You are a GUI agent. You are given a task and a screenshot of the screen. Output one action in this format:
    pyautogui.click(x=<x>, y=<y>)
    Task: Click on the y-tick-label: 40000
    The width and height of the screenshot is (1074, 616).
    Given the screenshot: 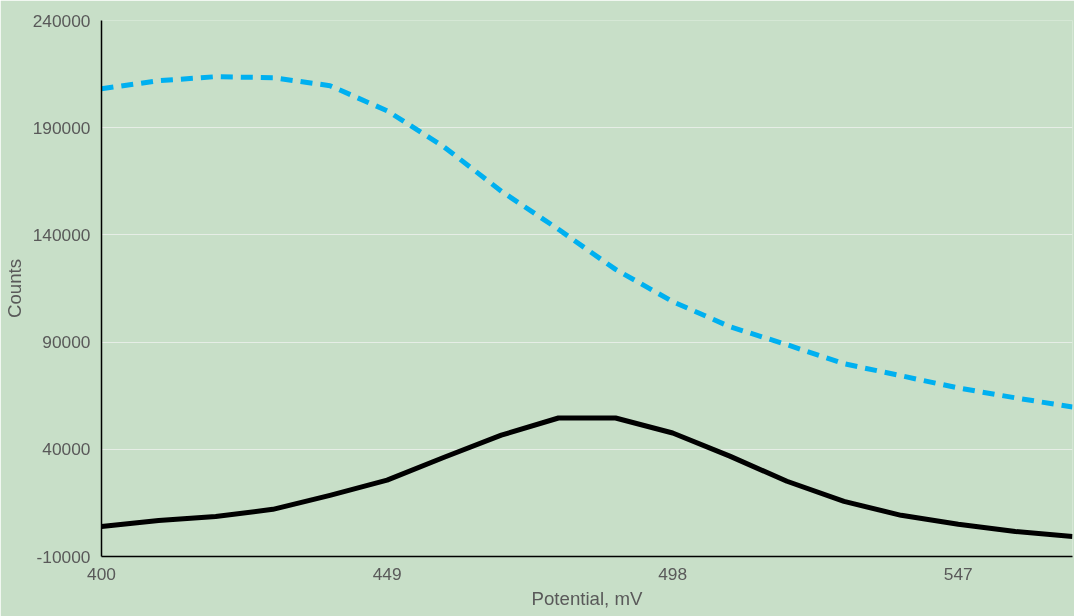 What is the action you would take?
    pyautogui.click(x=66, y=449)
    